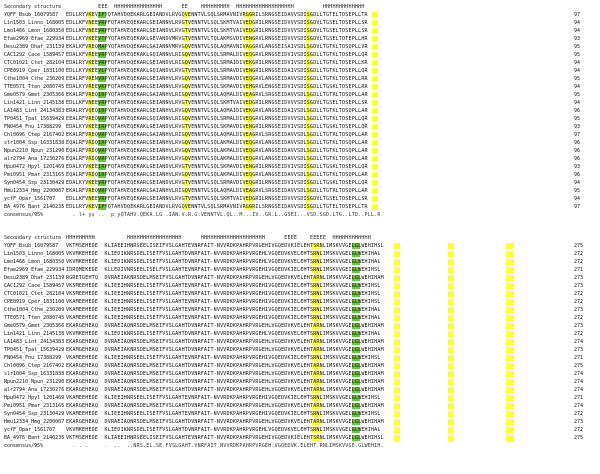 Image resolution: width=600 pixels, height=474 pixels. What do you see at coordinates (34, 302) in the screenshot?
I see `sequence-name: CPE0919_Cper_18311001` at bounding box center [34, 302].